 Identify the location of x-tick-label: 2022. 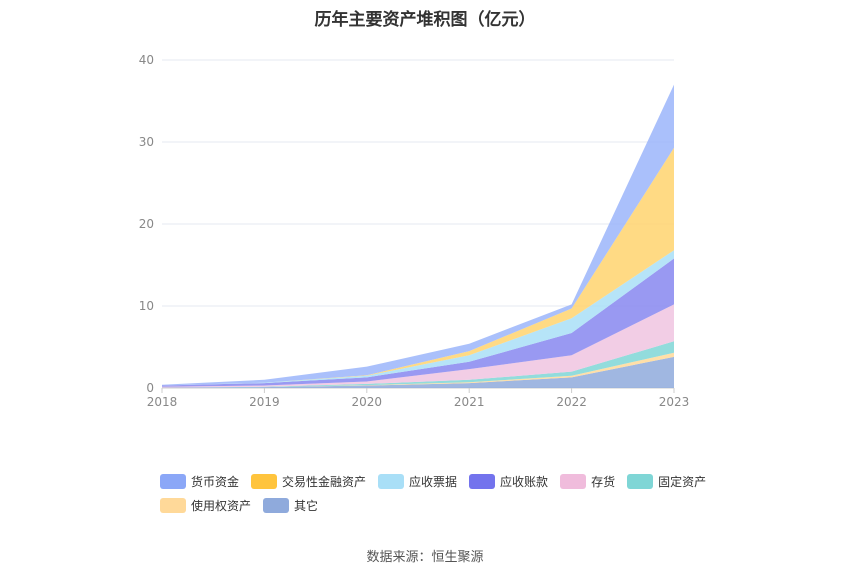
(571, 402).